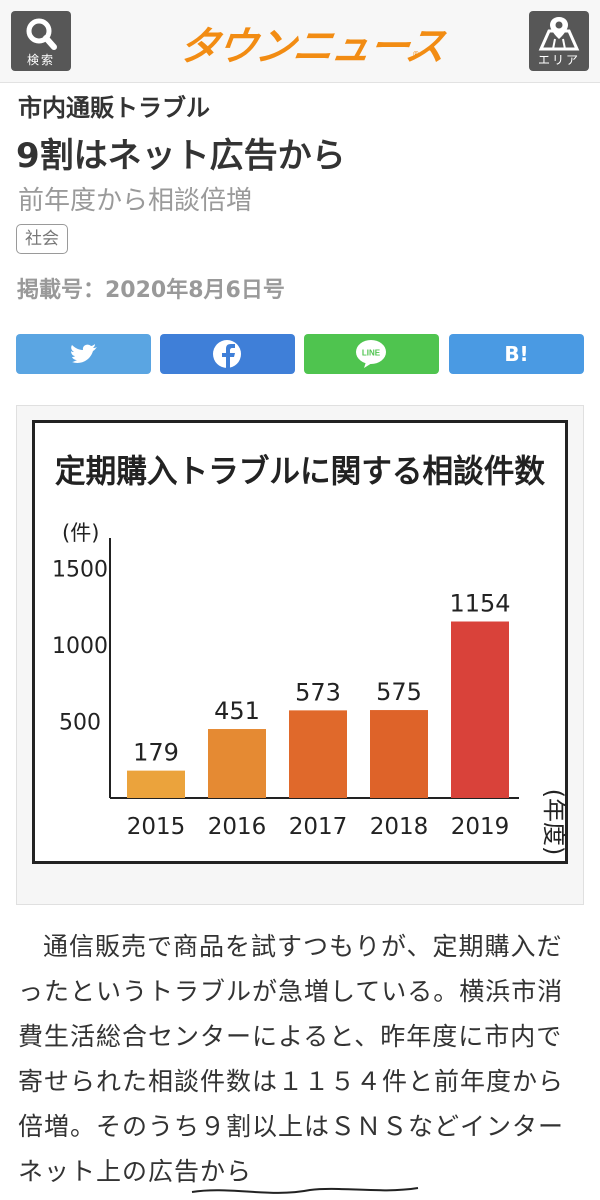 This screenshot has width=600, height=1200. Describe the element at coordinates (300, 471) in the screenshot. I see `chart-title: 定期購入トラブルに関する相談件数` at that location.